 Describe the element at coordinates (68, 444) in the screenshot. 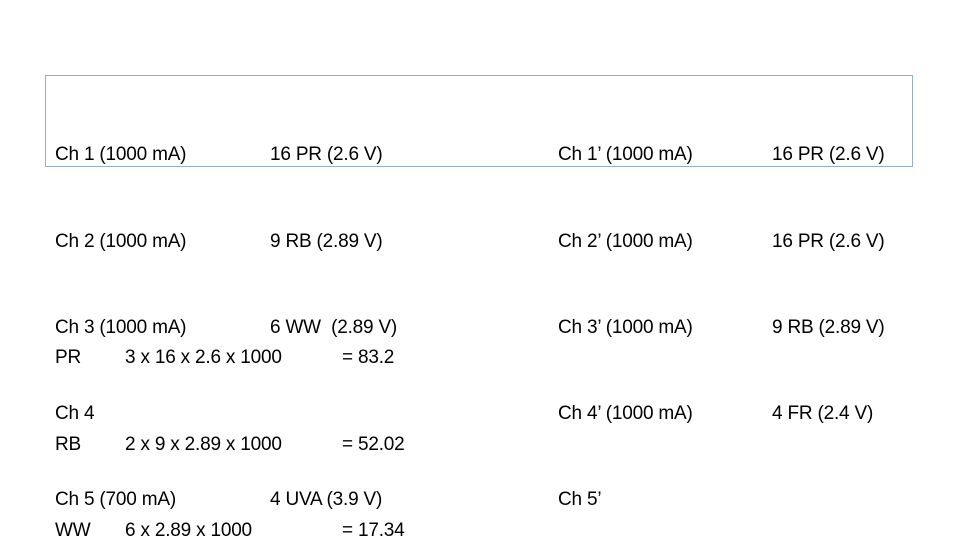

I see `power-label: RB` at that location.